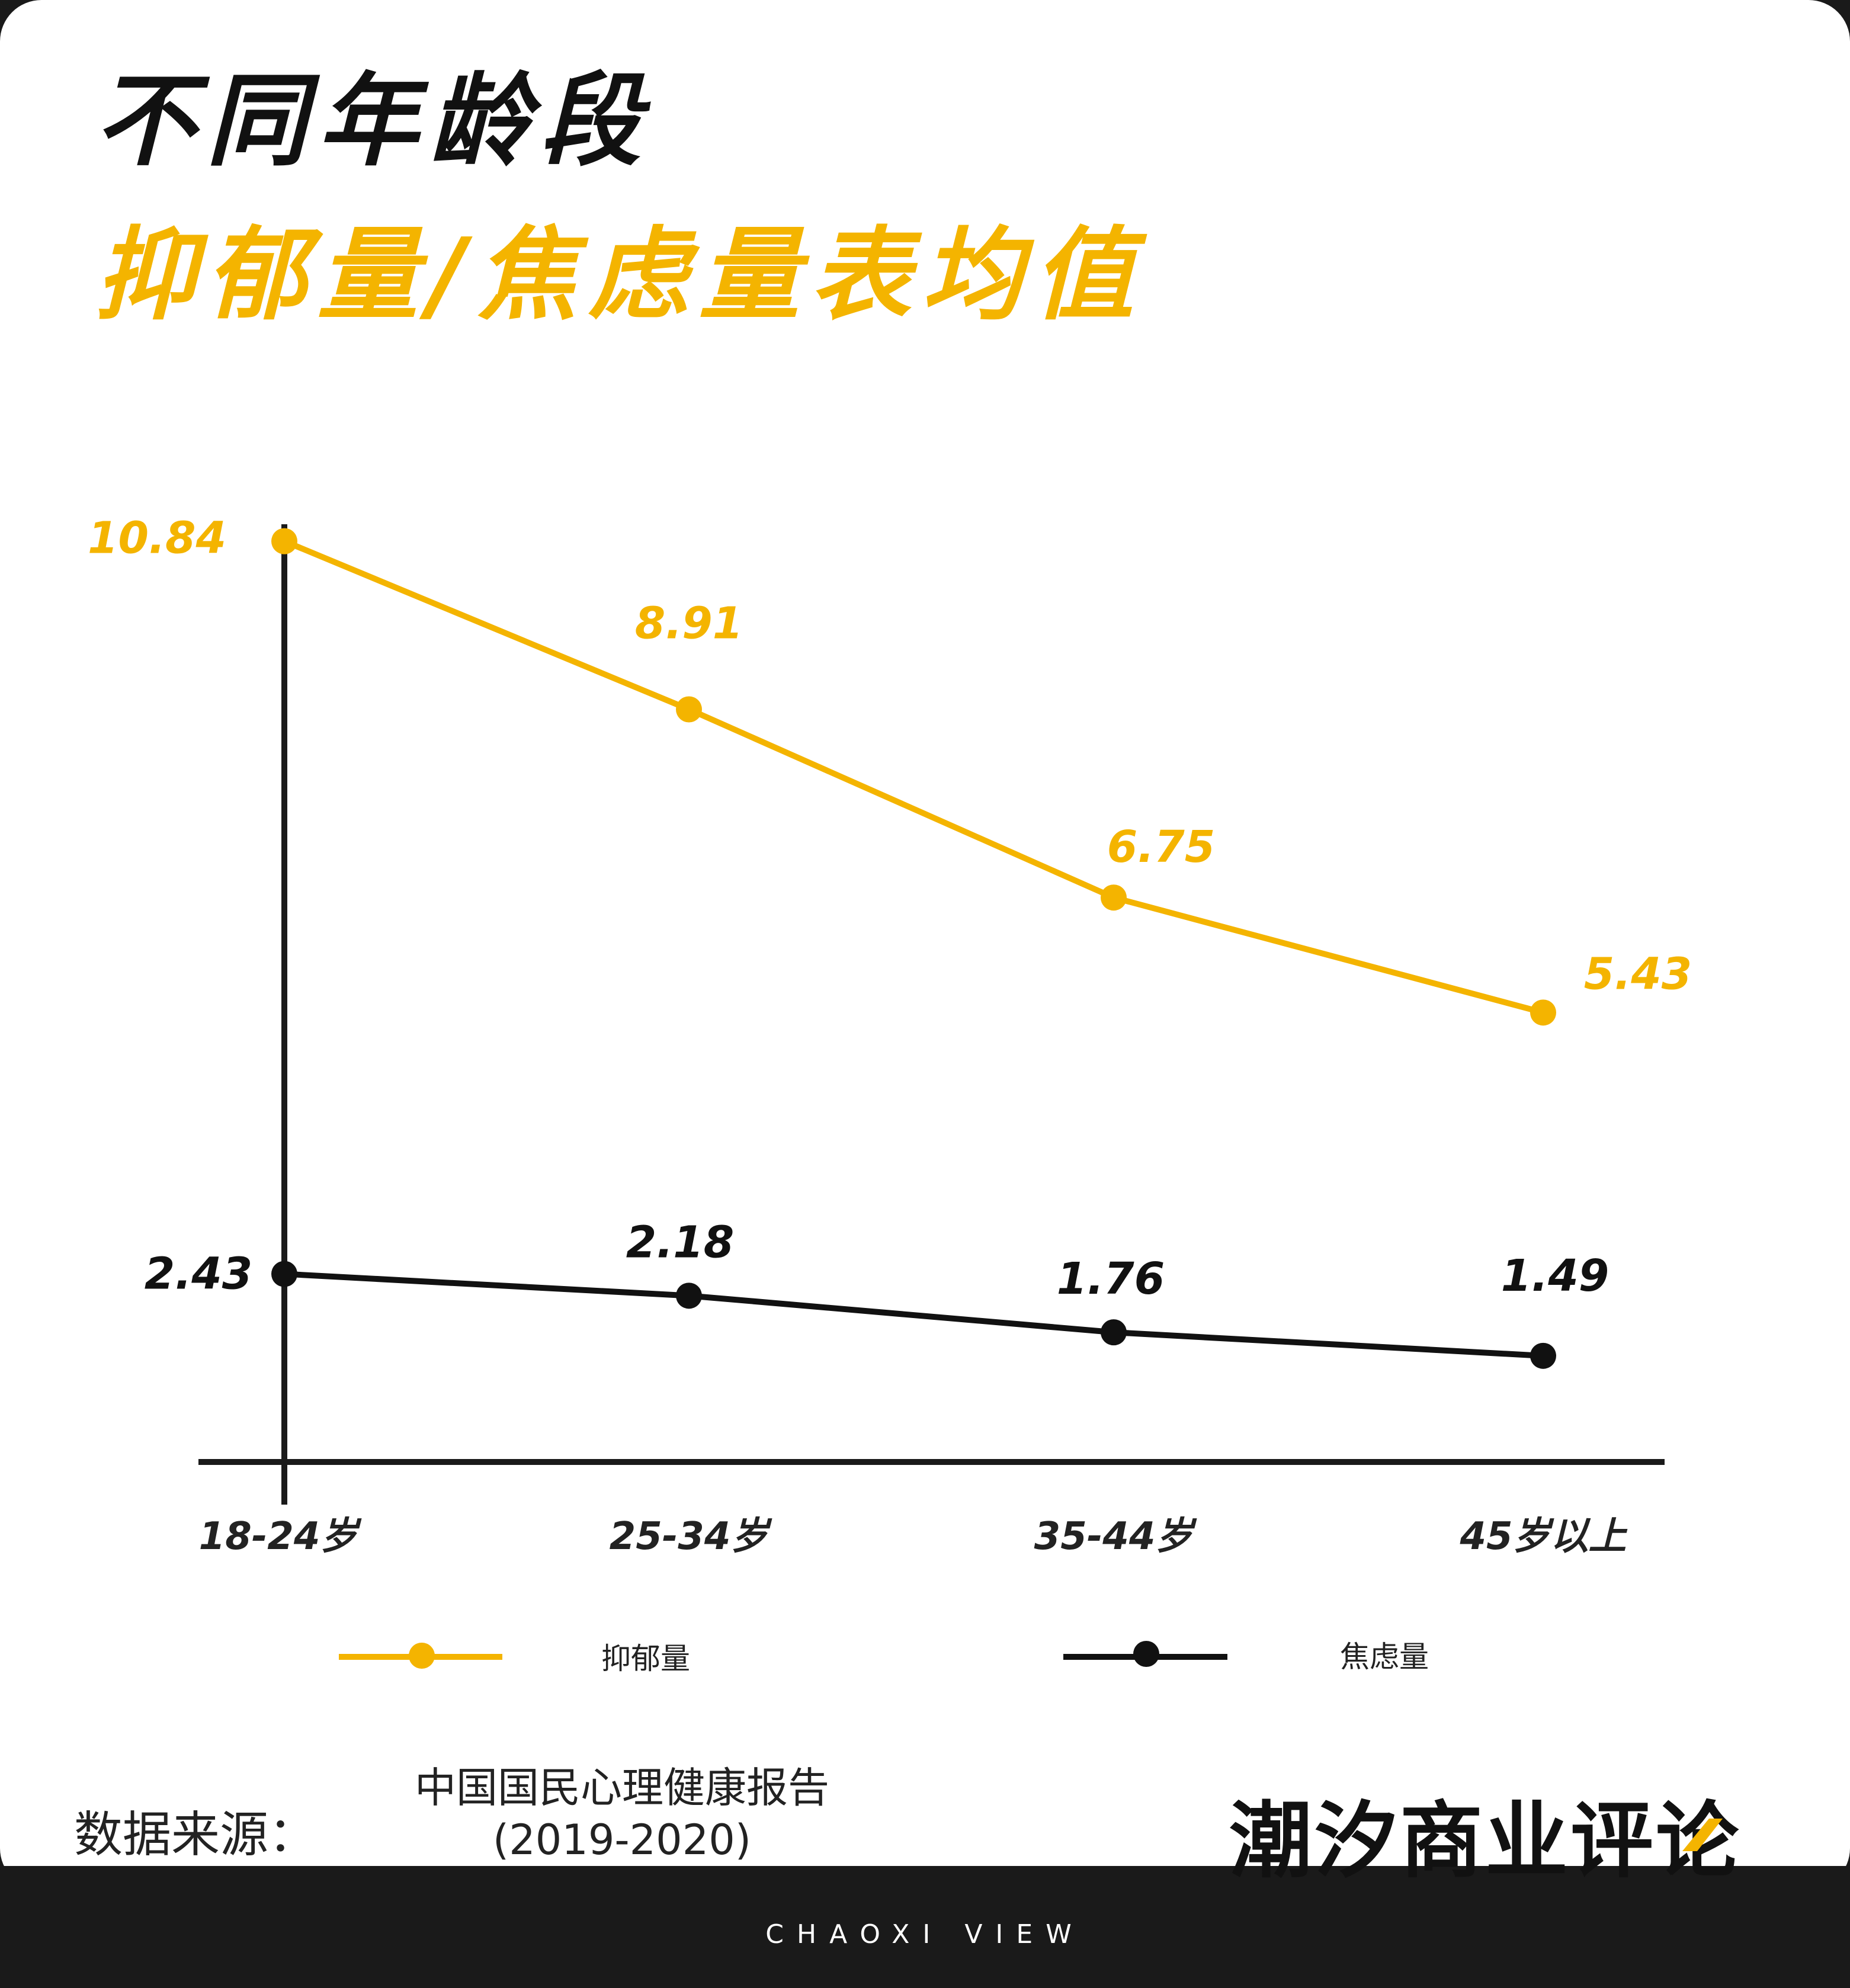 The width and height of the screenshot is (1850, 1988). Describe the element at coordinates (1384, 1657) in the screenshot. I see `legend-anxiety-label: 焦虑量` at that location.